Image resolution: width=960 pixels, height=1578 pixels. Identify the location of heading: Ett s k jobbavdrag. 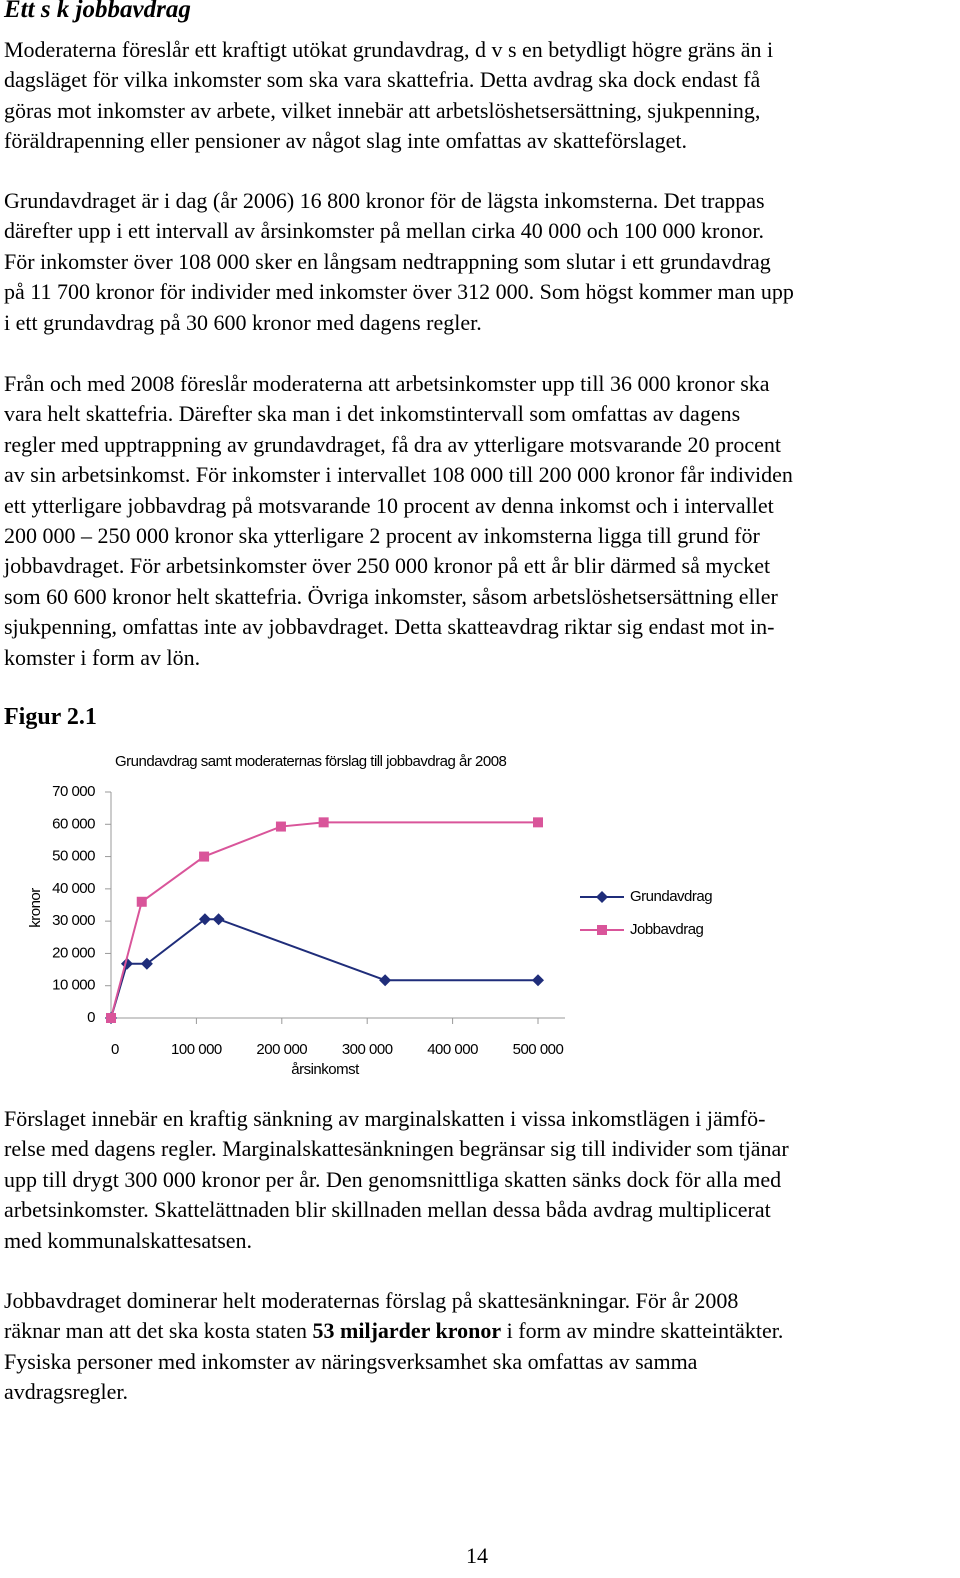
(97, 11).